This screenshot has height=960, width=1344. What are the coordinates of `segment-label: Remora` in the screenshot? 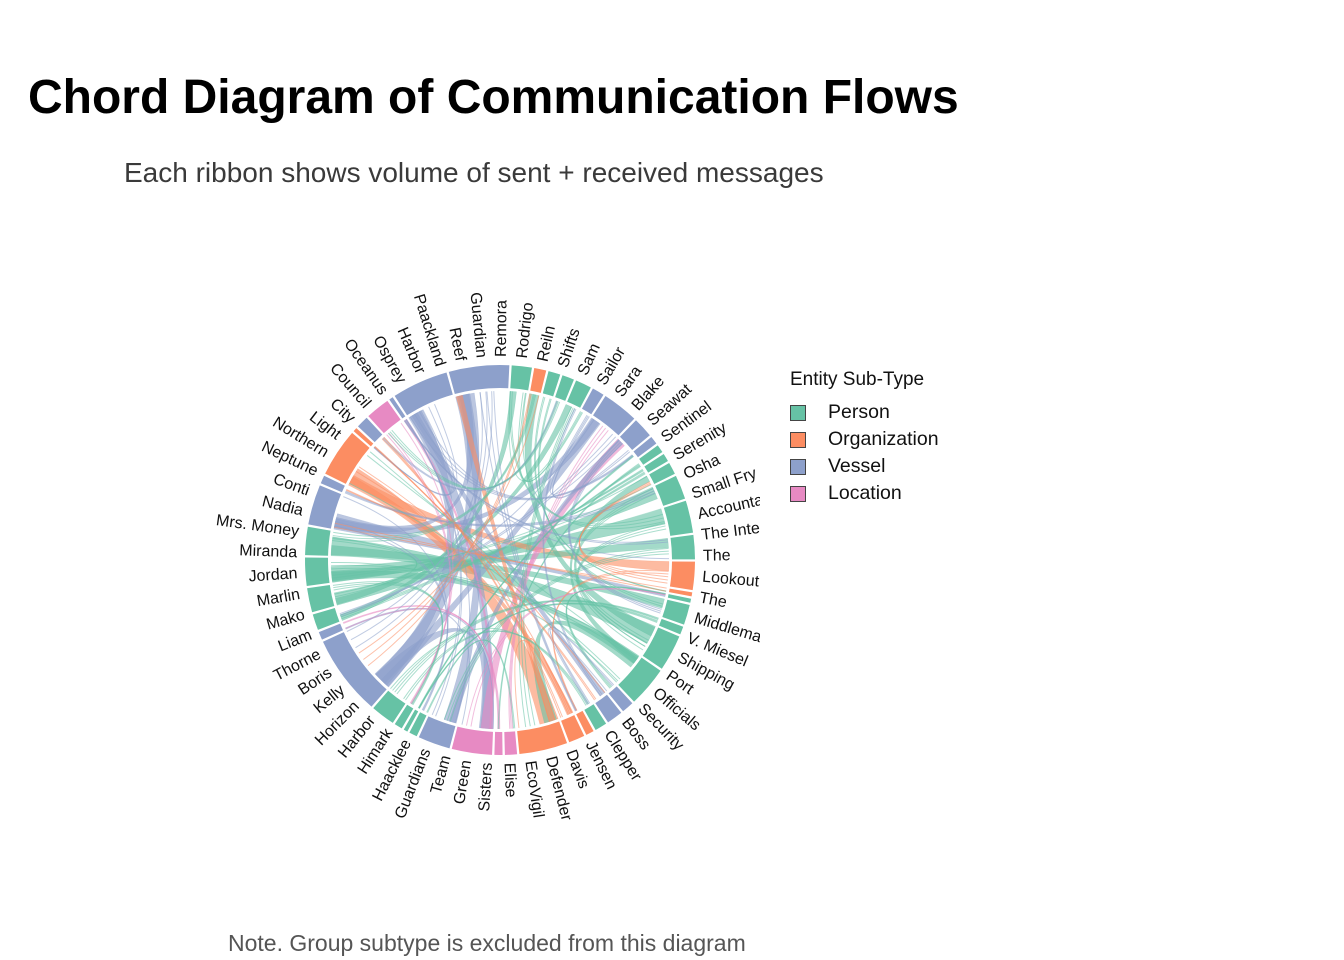 It's located at (501, 328).